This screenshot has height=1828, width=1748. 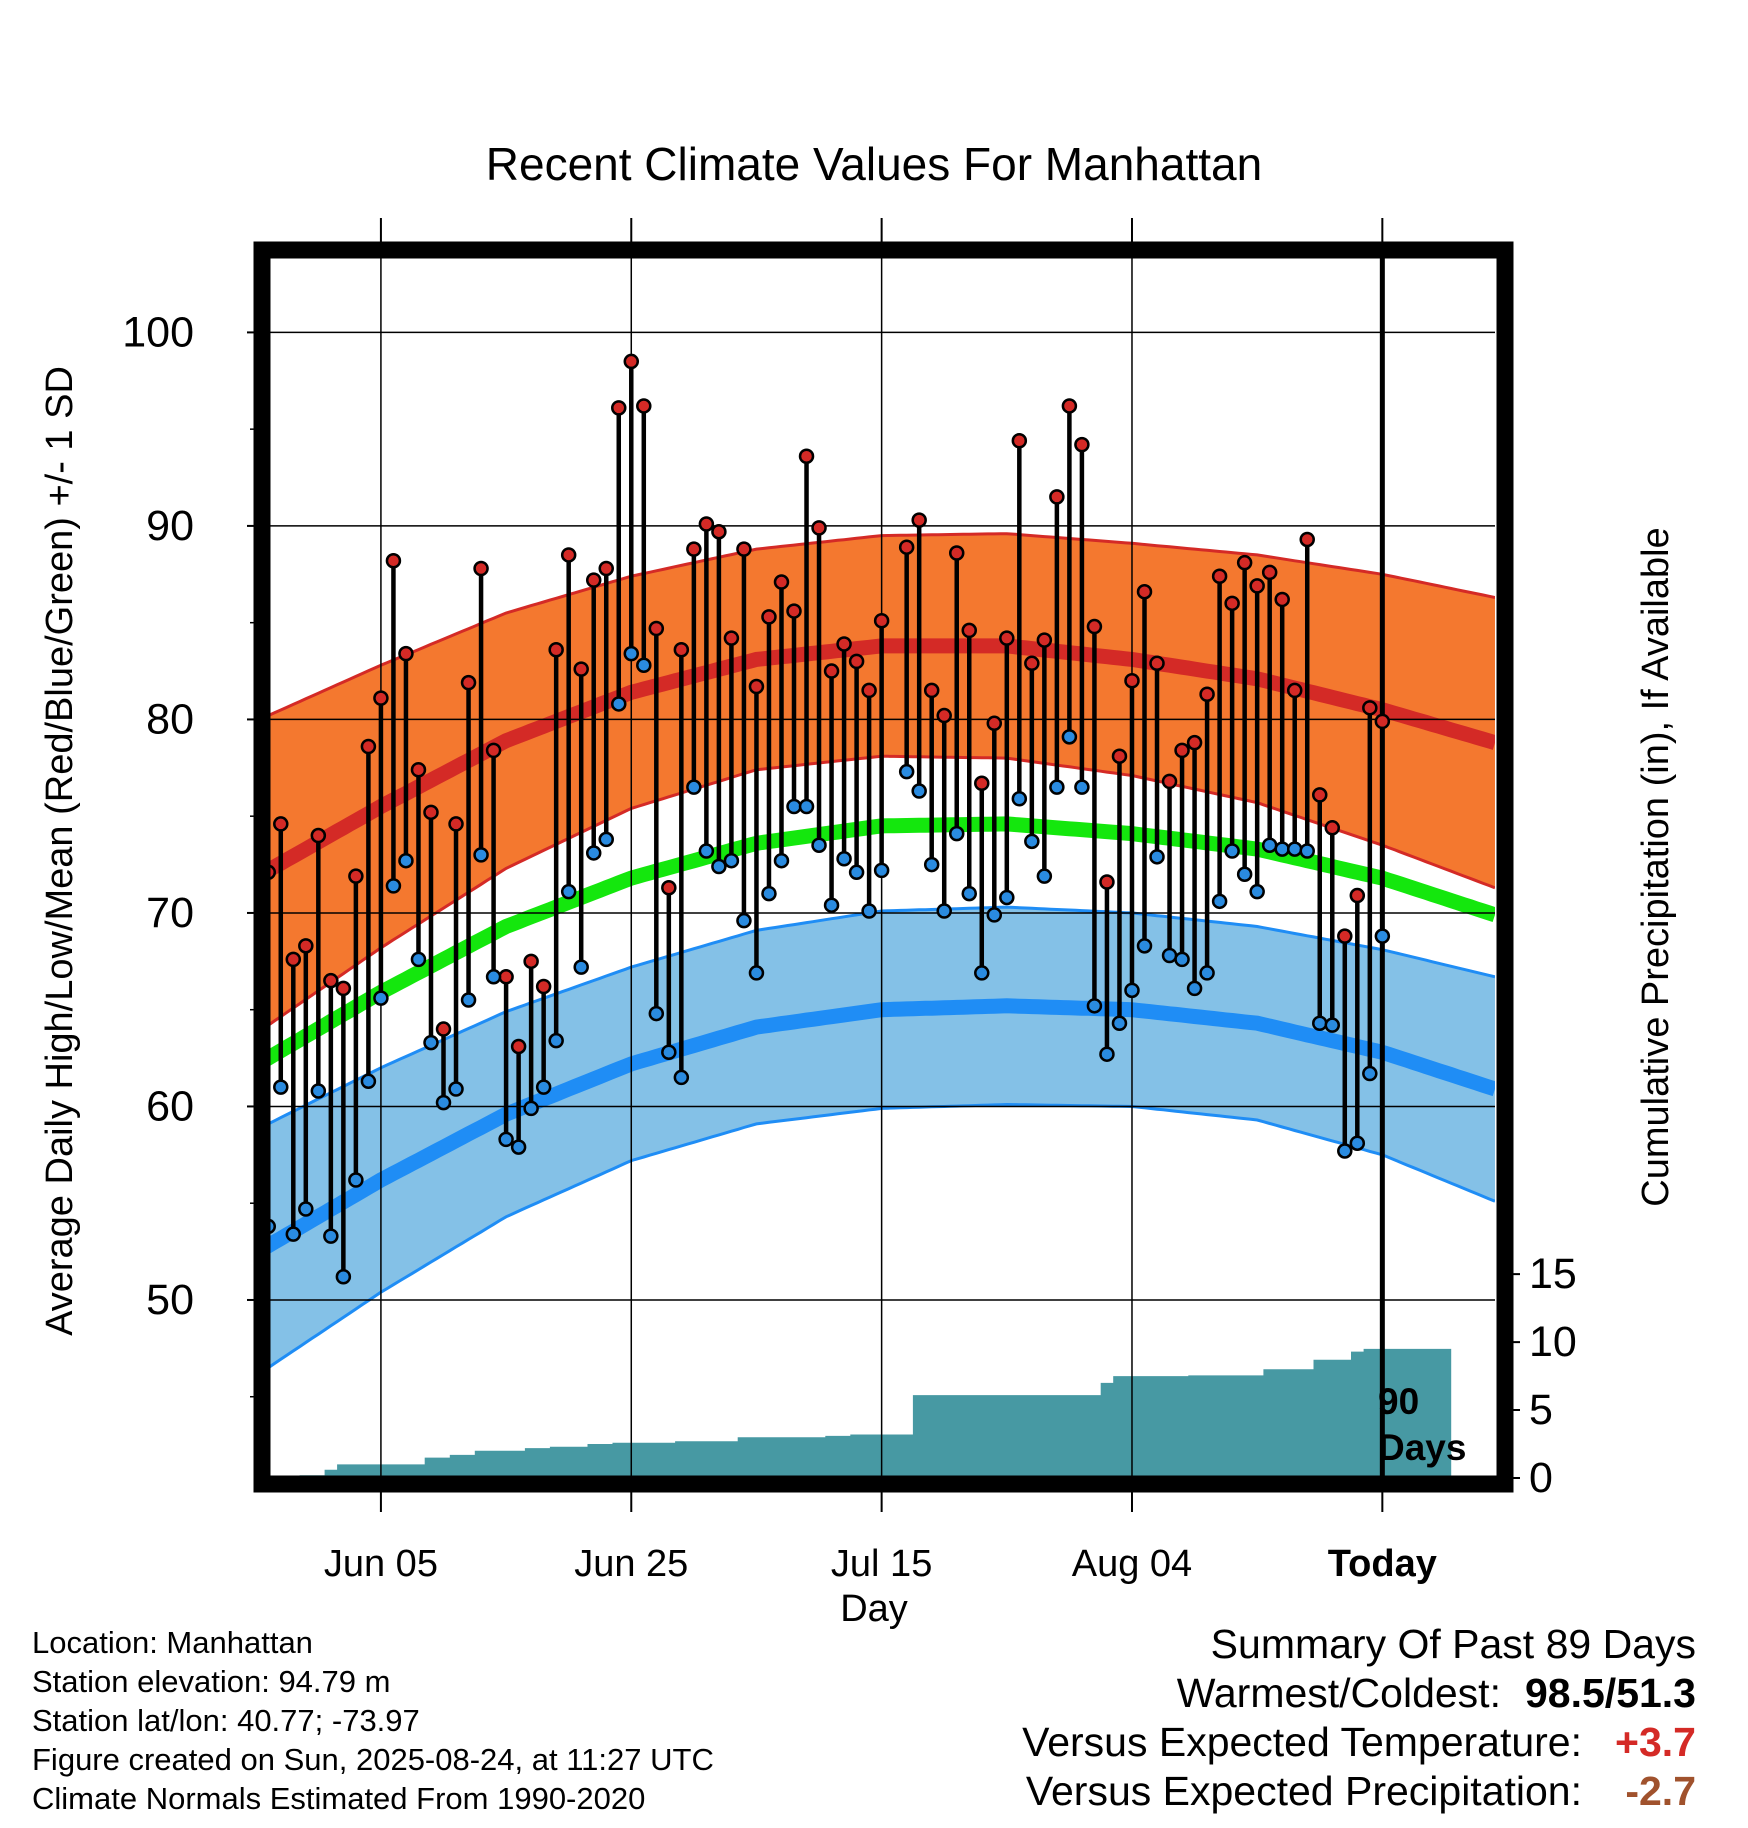 I want to click on precip-departure-value: -2.7, so click(x=1660, y=1791).